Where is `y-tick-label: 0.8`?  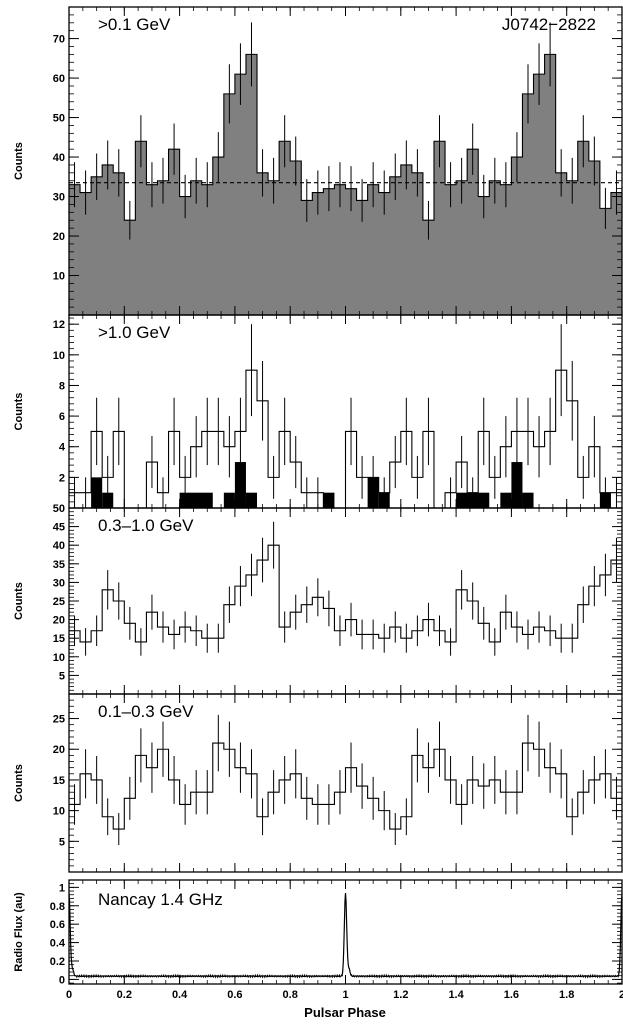 y-tick-label: 0.8 is located at coordinates (57, 907).